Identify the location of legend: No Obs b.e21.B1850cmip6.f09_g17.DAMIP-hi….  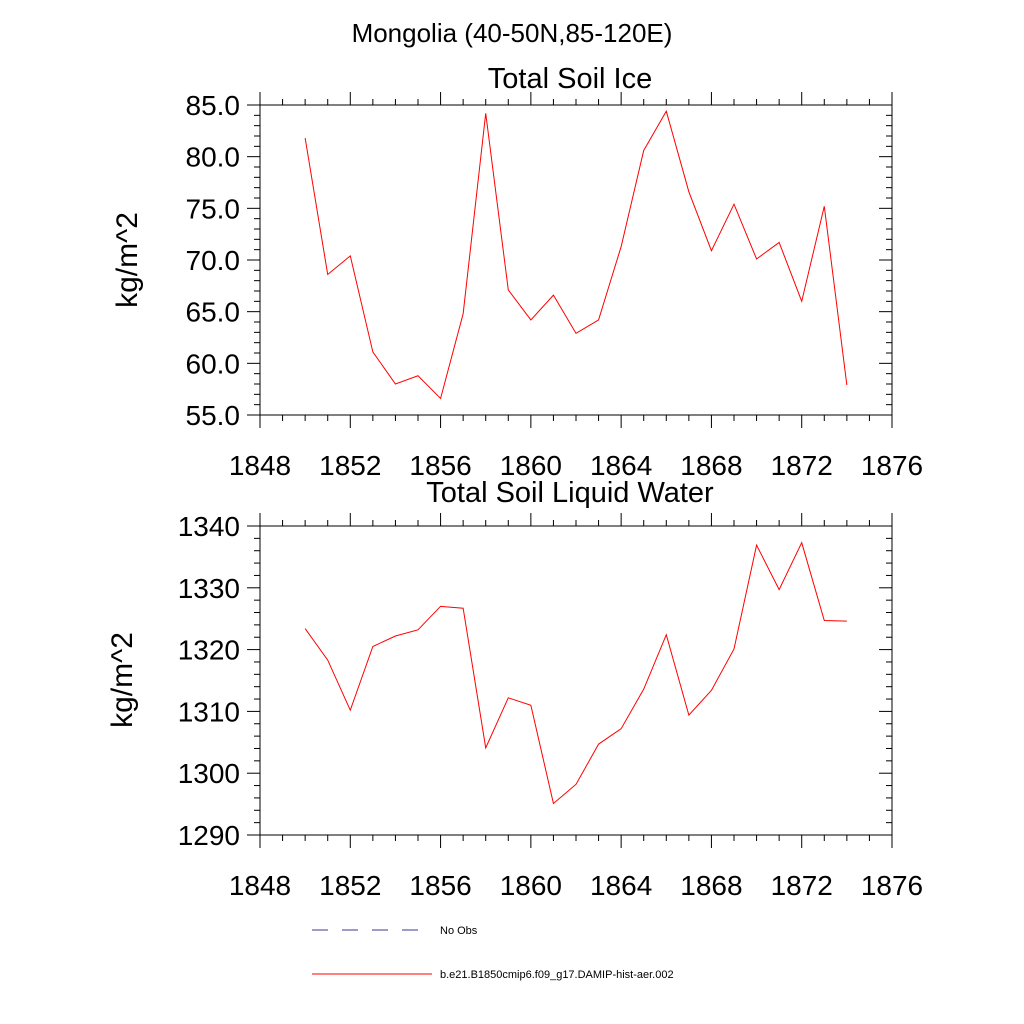
(493, 953).